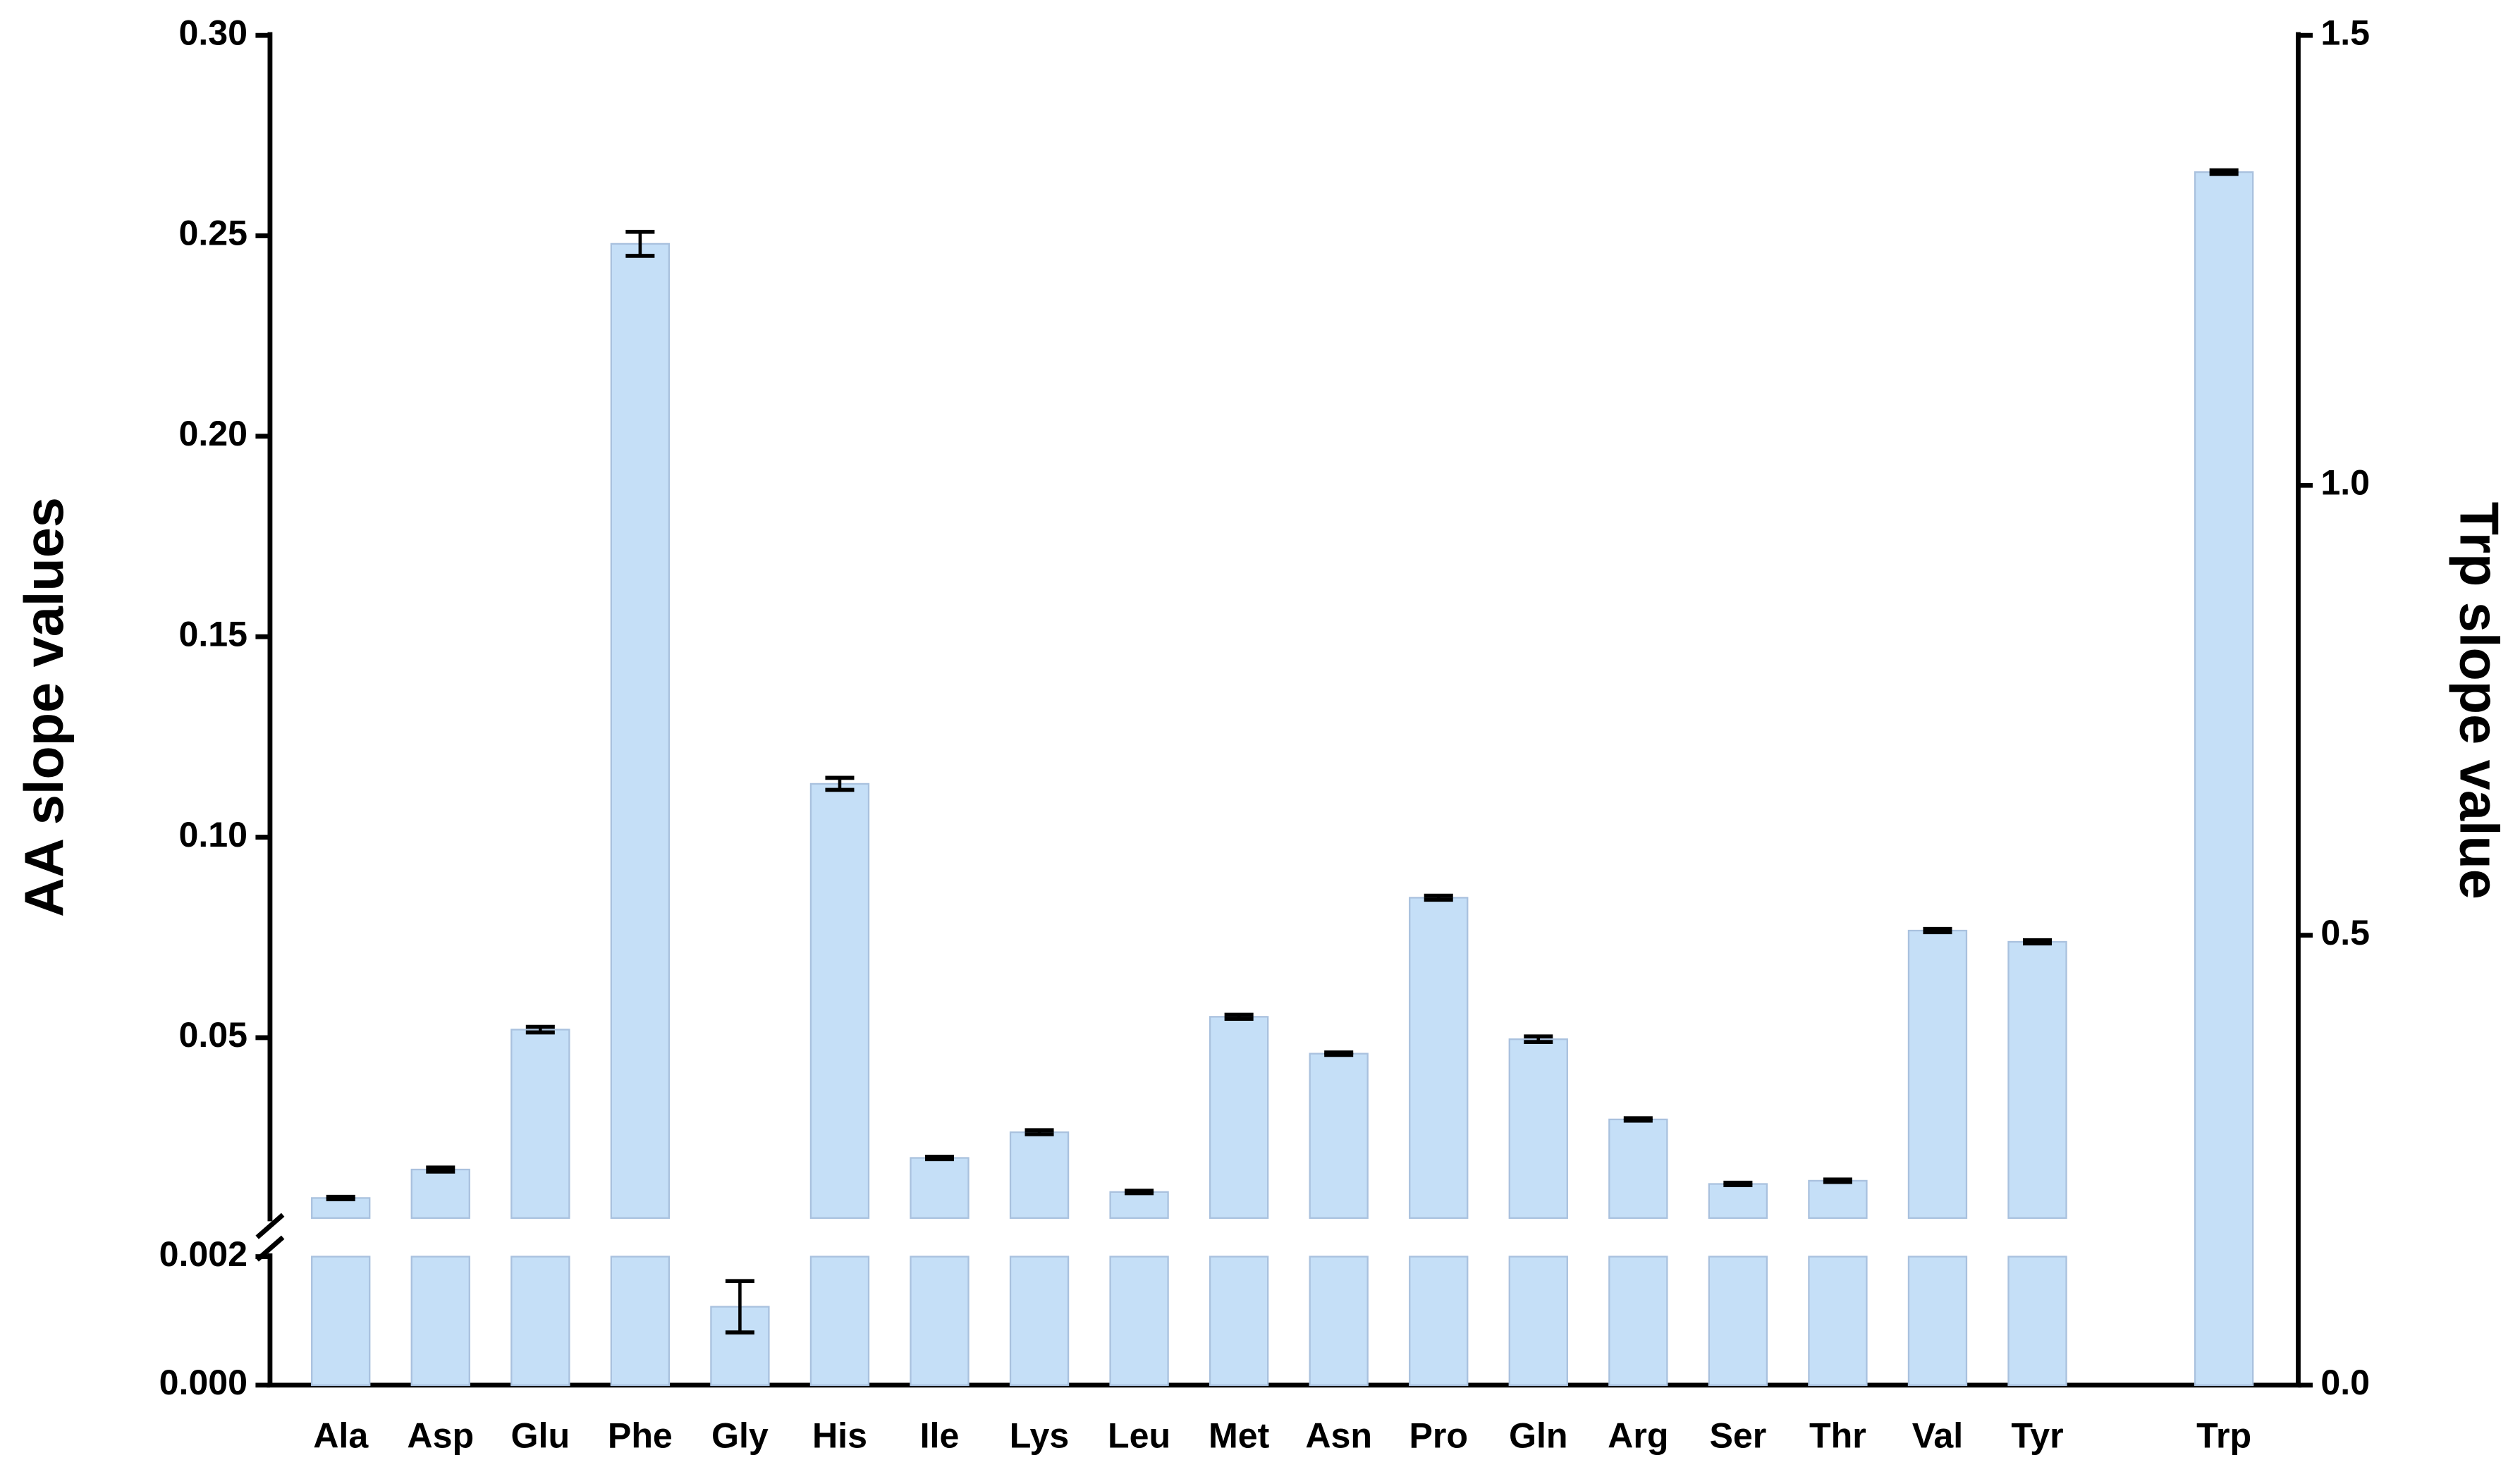 The height and width of the screenshot is (1479, 2520). I want to click on x-tick-label: Ile, so click(940, 1435).